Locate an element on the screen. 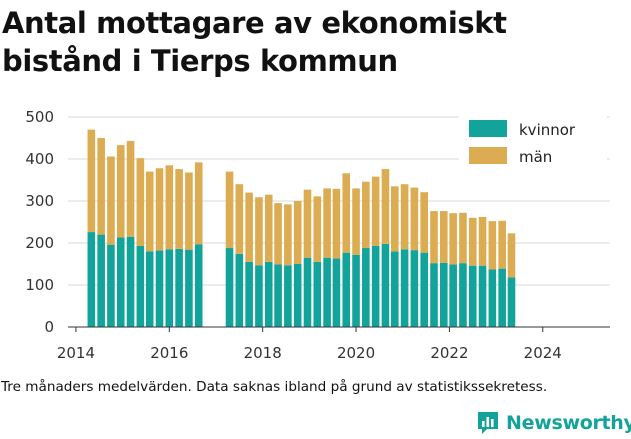 The image size is (631, 439). x-tick-label: 2016 is located at coordinates (169, 353).